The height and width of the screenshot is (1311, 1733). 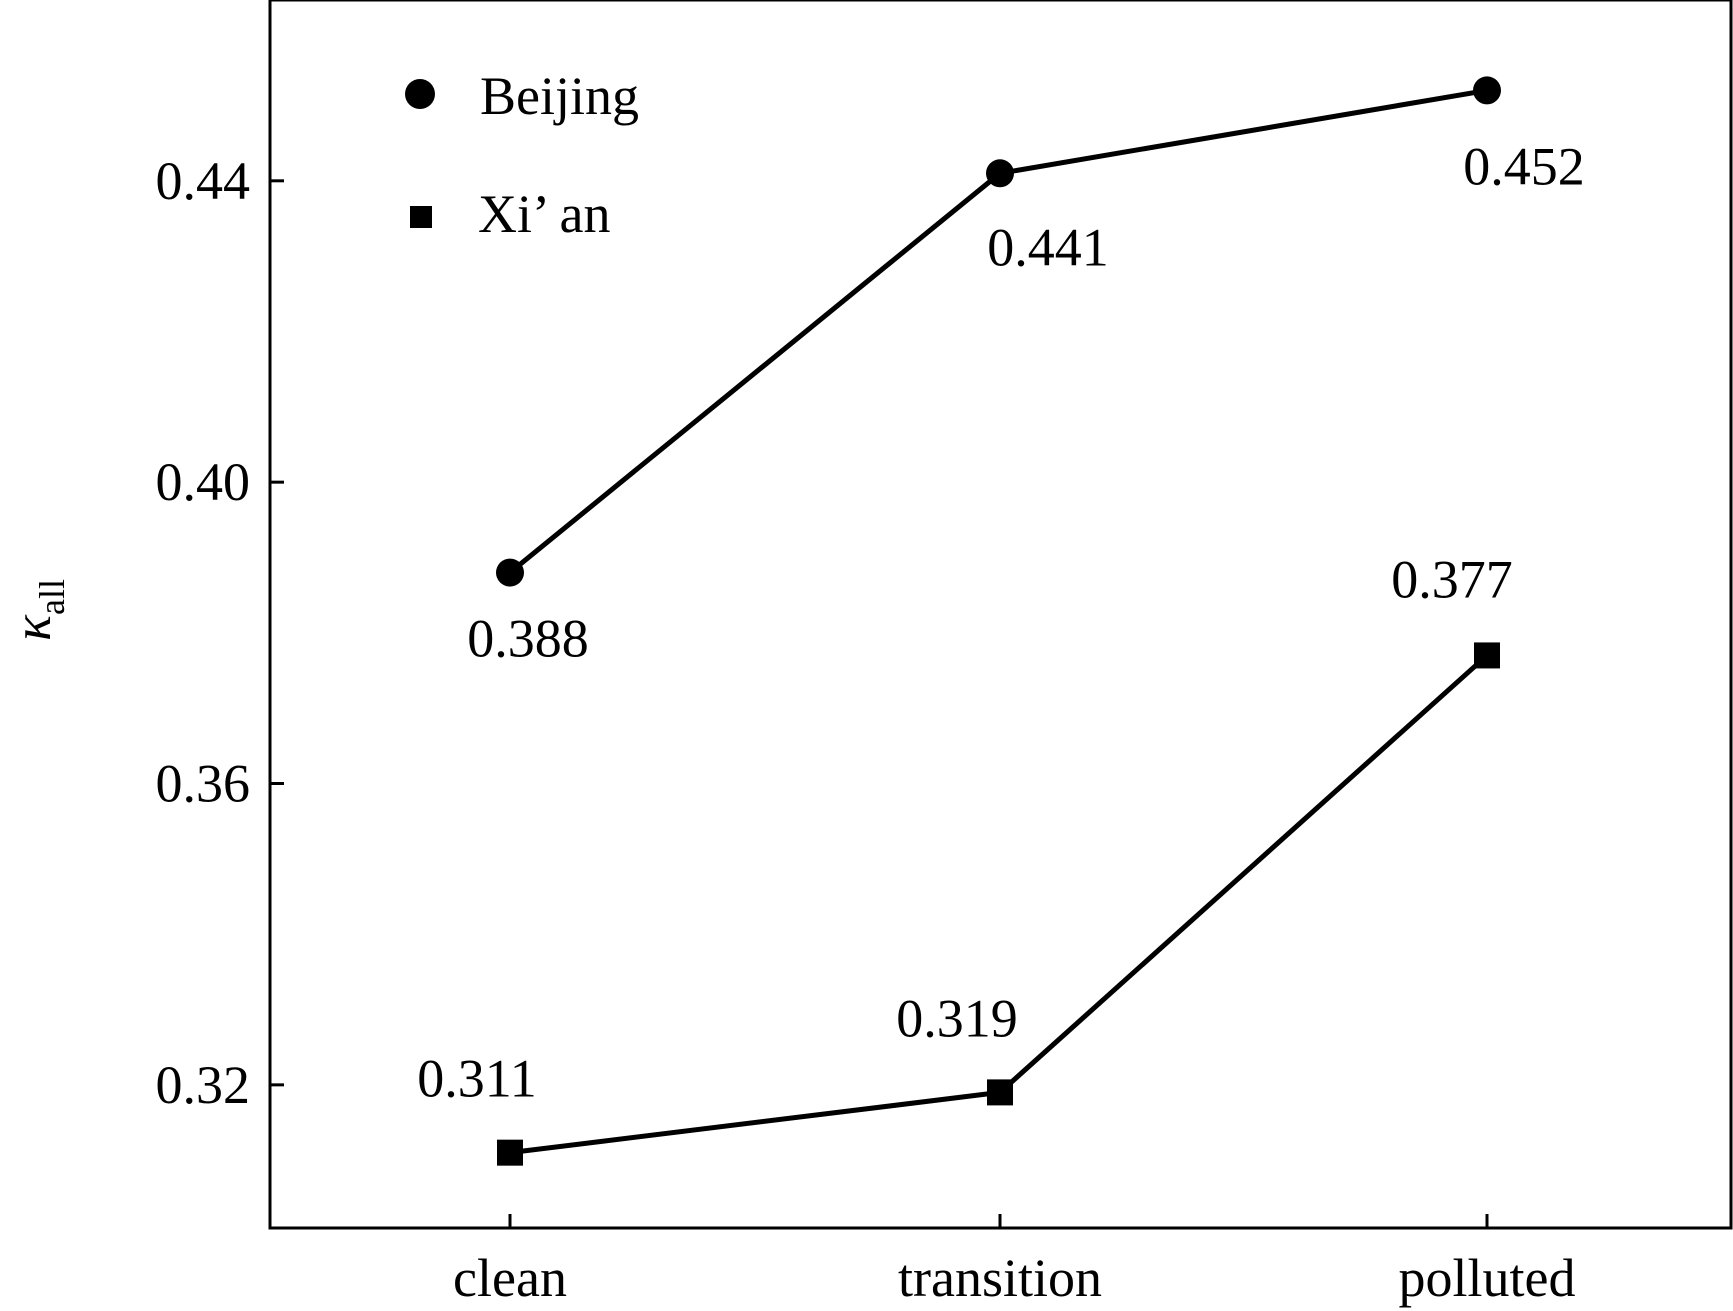 What do you see at coordinates (421, 217) in the screenshot?
I see `legend-marker-xian` at bounding box center [421, 217].